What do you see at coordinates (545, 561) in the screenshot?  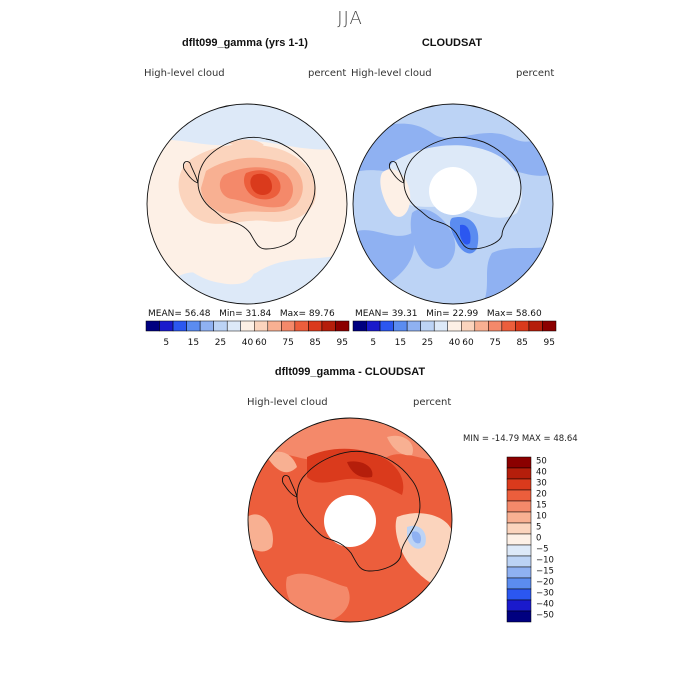 I see `diff-colorbar-label: −10` at bounding box center [545, 561].